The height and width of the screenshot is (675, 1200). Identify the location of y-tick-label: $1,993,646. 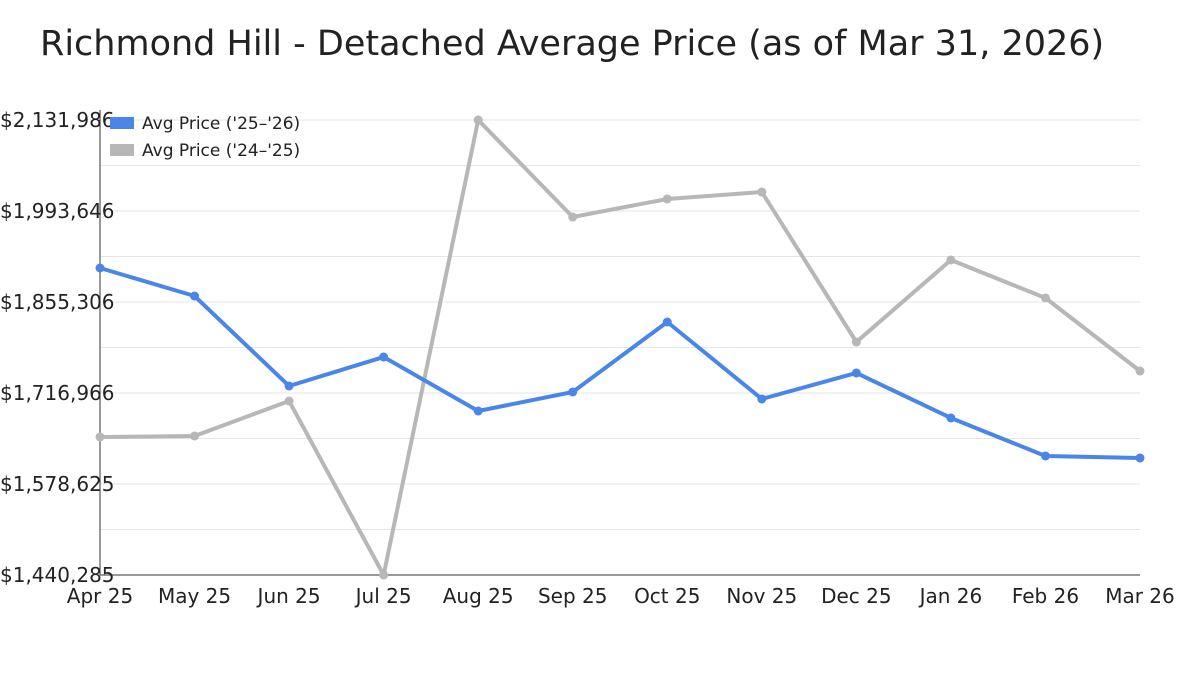
(57, 211).